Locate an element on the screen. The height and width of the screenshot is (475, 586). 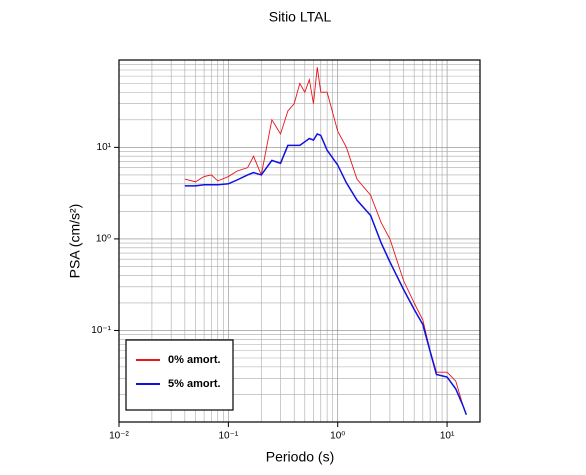
x-tick-label: 10¹ is located at coordinates (447, 436).